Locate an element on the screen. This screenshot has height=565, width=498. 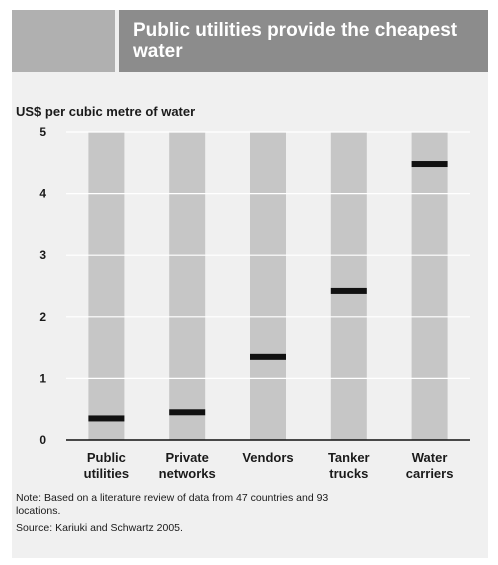
y-tick-label: 5 is located at coordinates (42, 132).